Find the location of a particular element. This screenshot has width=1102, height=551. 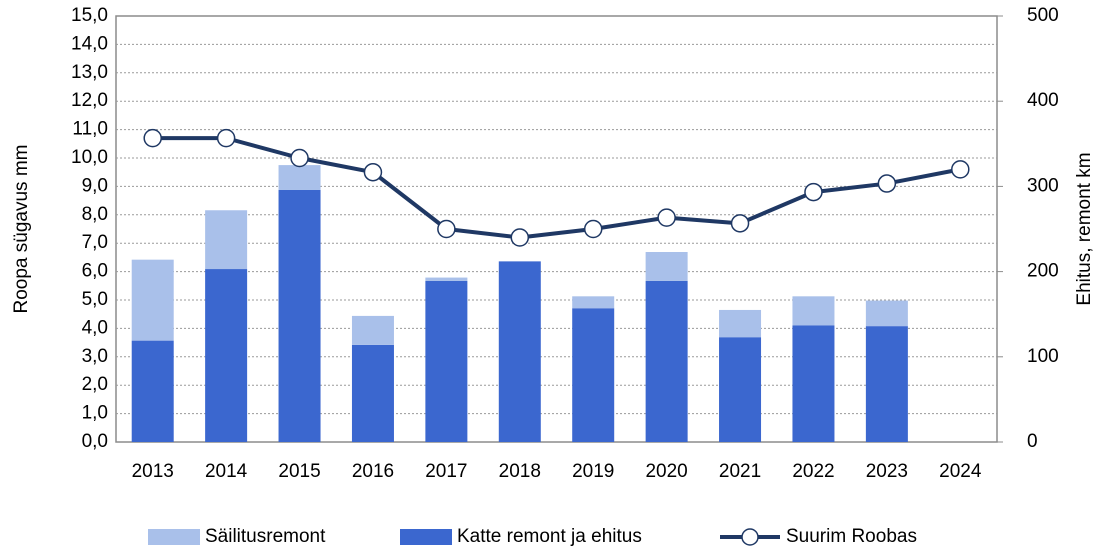

legend-label: Katte remont ja ehitus is located at coordinates (549, 536).